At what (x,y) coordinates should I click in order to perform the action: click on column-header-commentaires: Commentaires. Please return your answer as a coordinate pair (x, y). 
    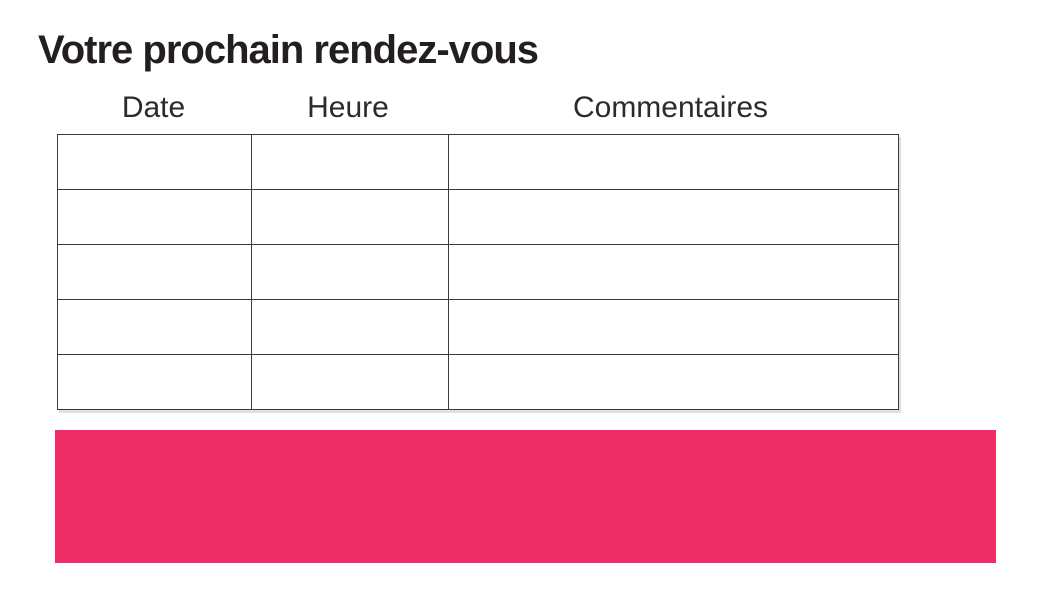
    Looking at the image, I should click on (670, 107).